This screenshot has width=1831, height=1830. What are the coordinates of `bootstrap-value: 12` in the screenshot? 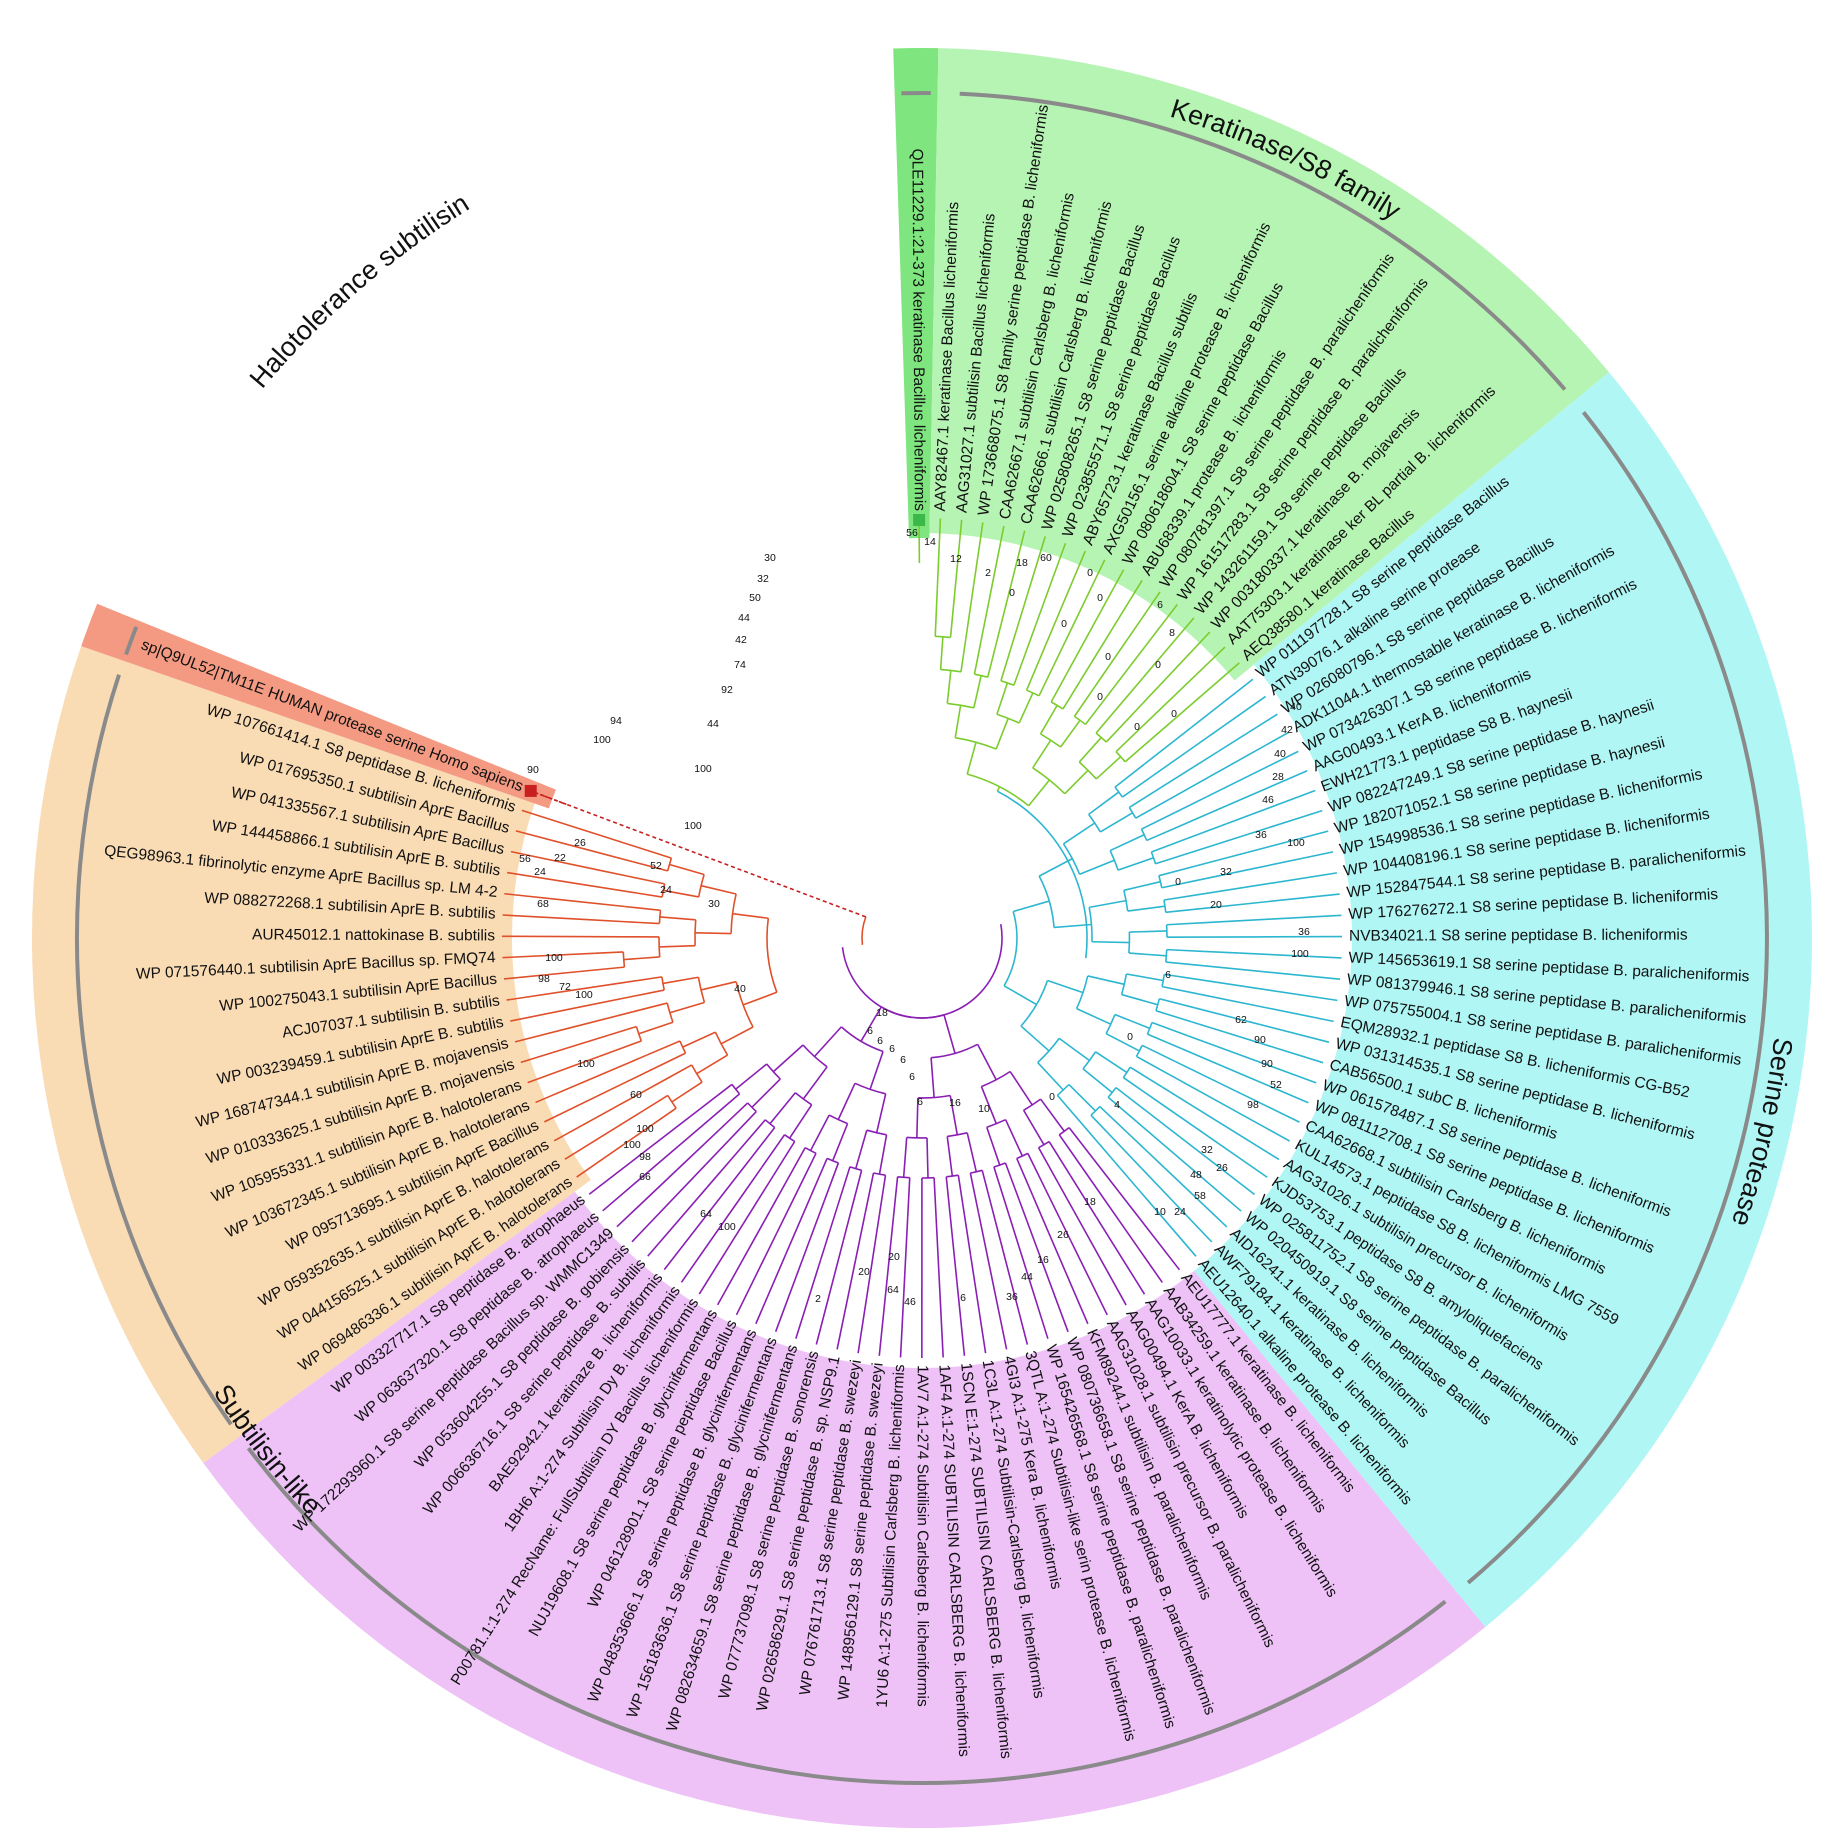 It's located at (956, 559).